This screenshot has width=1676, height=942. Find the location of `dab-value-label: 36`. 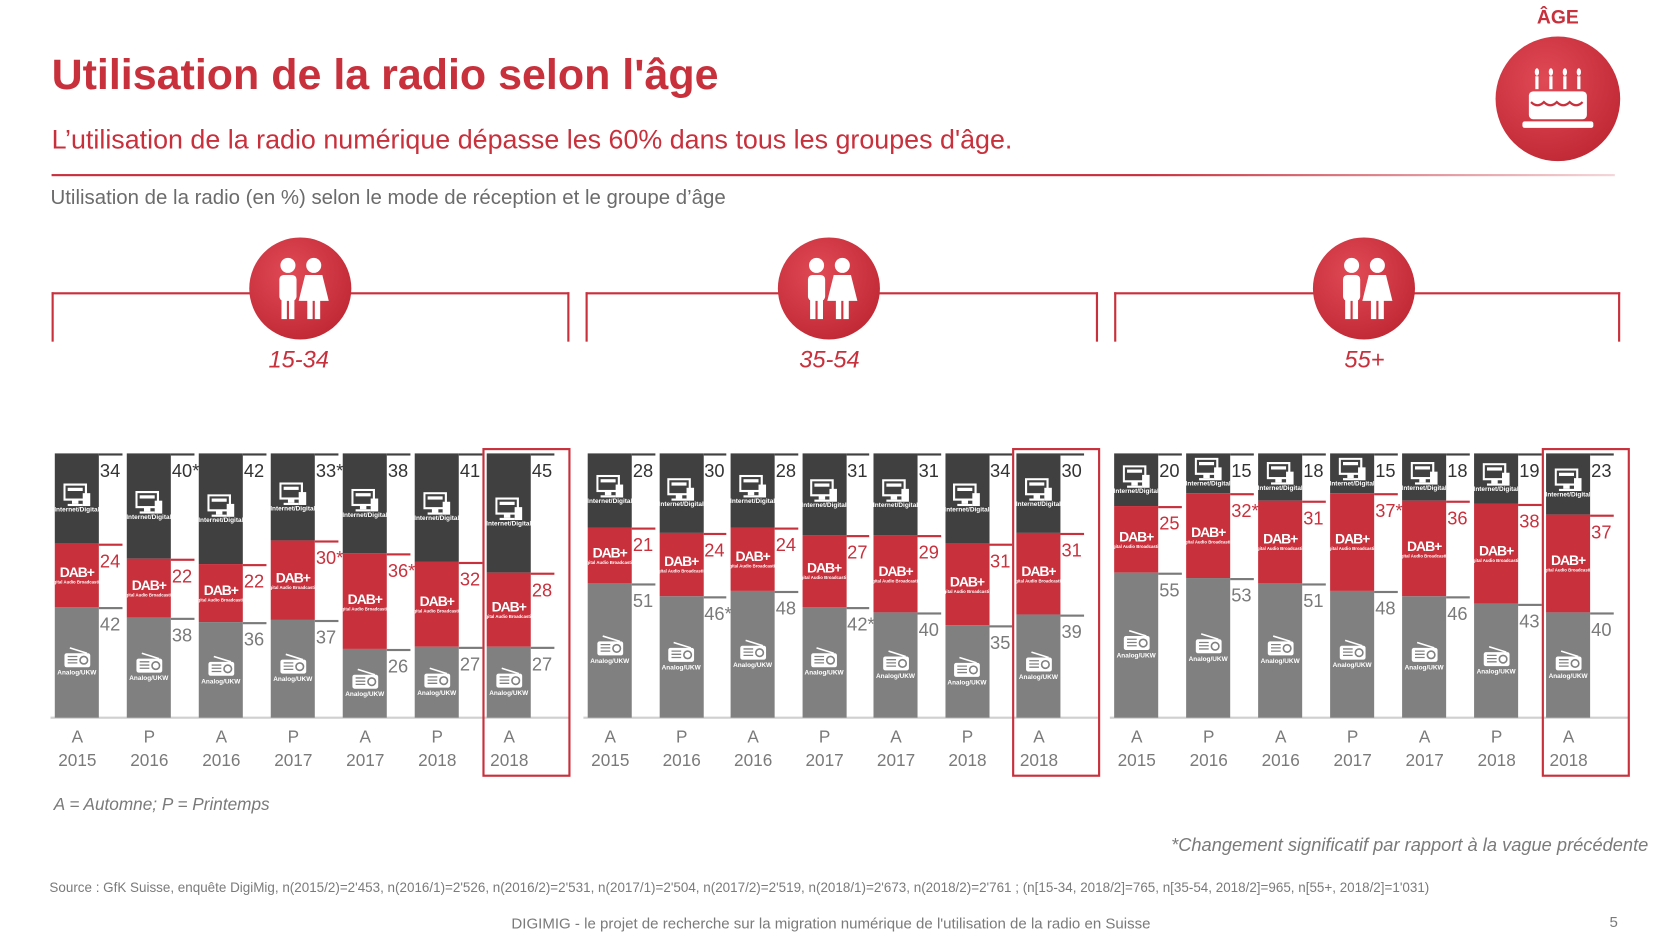

dab-value-label: 36 is located at coordinates (1457, 518).